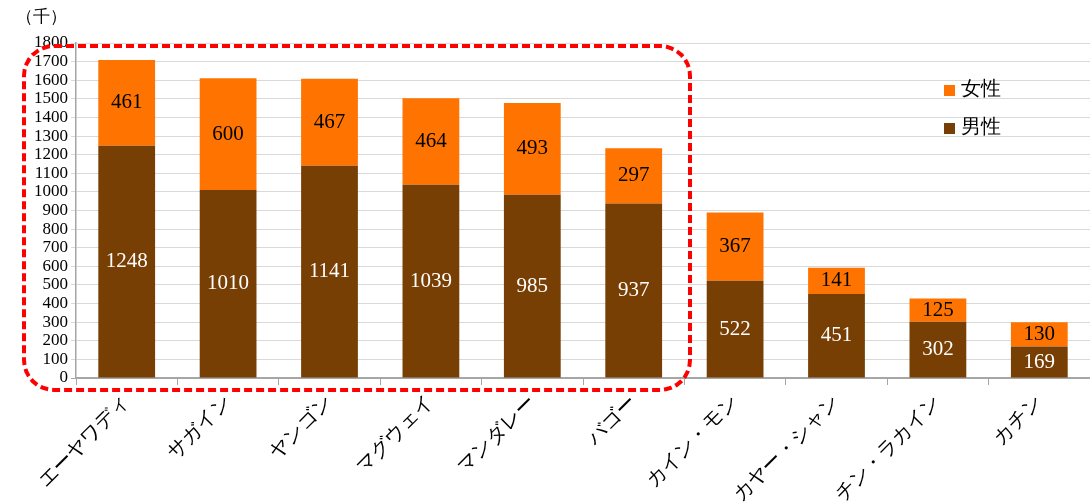 The image size is (1090, 503). Describe the element at coordinates (55, 247) in the screenshot. I see `y-tick-label: 700` at that location.